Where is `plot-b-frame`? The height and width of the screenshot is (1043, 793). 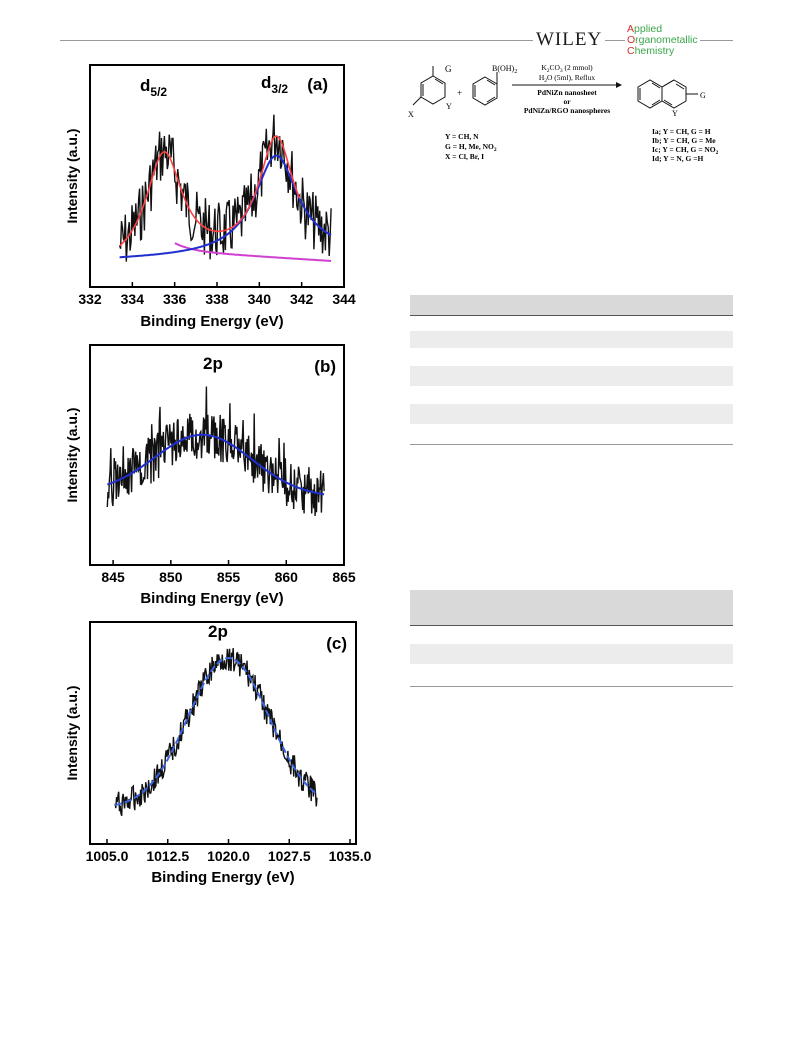 plot-b-frame is located at coordinates (217, 455).